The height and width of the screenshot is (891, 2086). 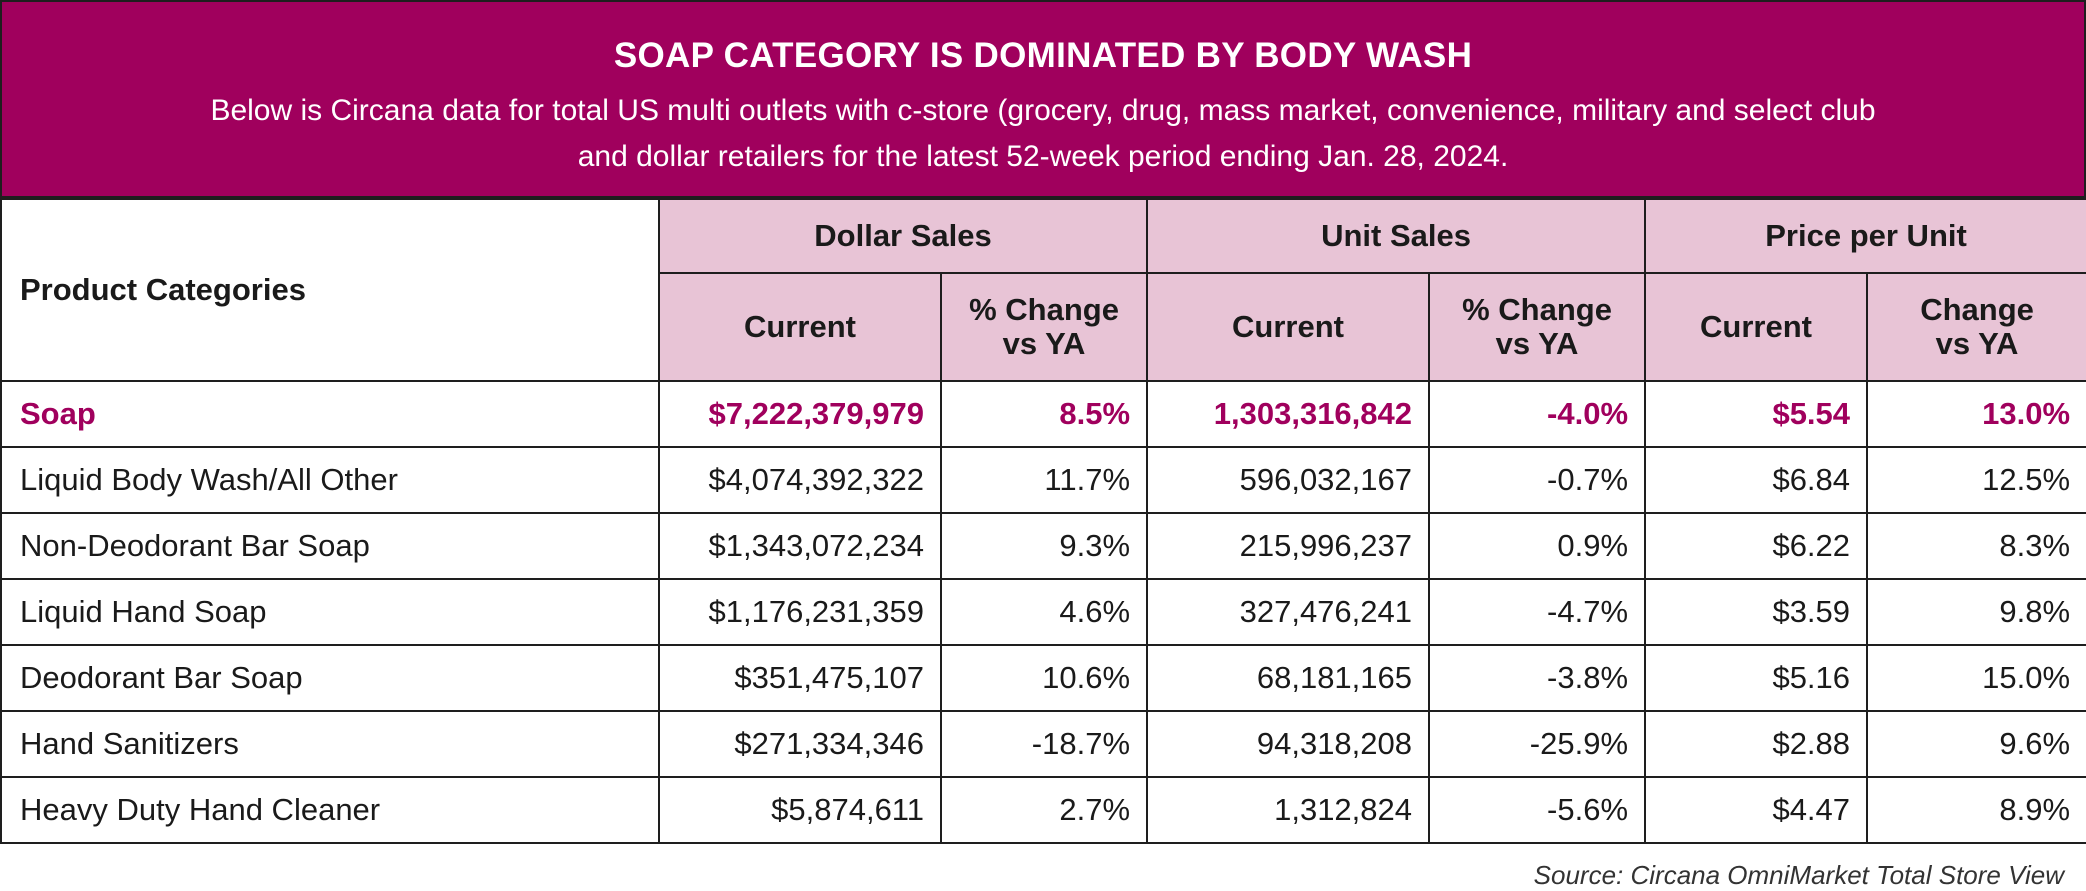 What do you see at coordinates (1288, 546) in the screenshot?
I see `cell-unit-current: 215,996,237` at bounding box center [1288, 546].